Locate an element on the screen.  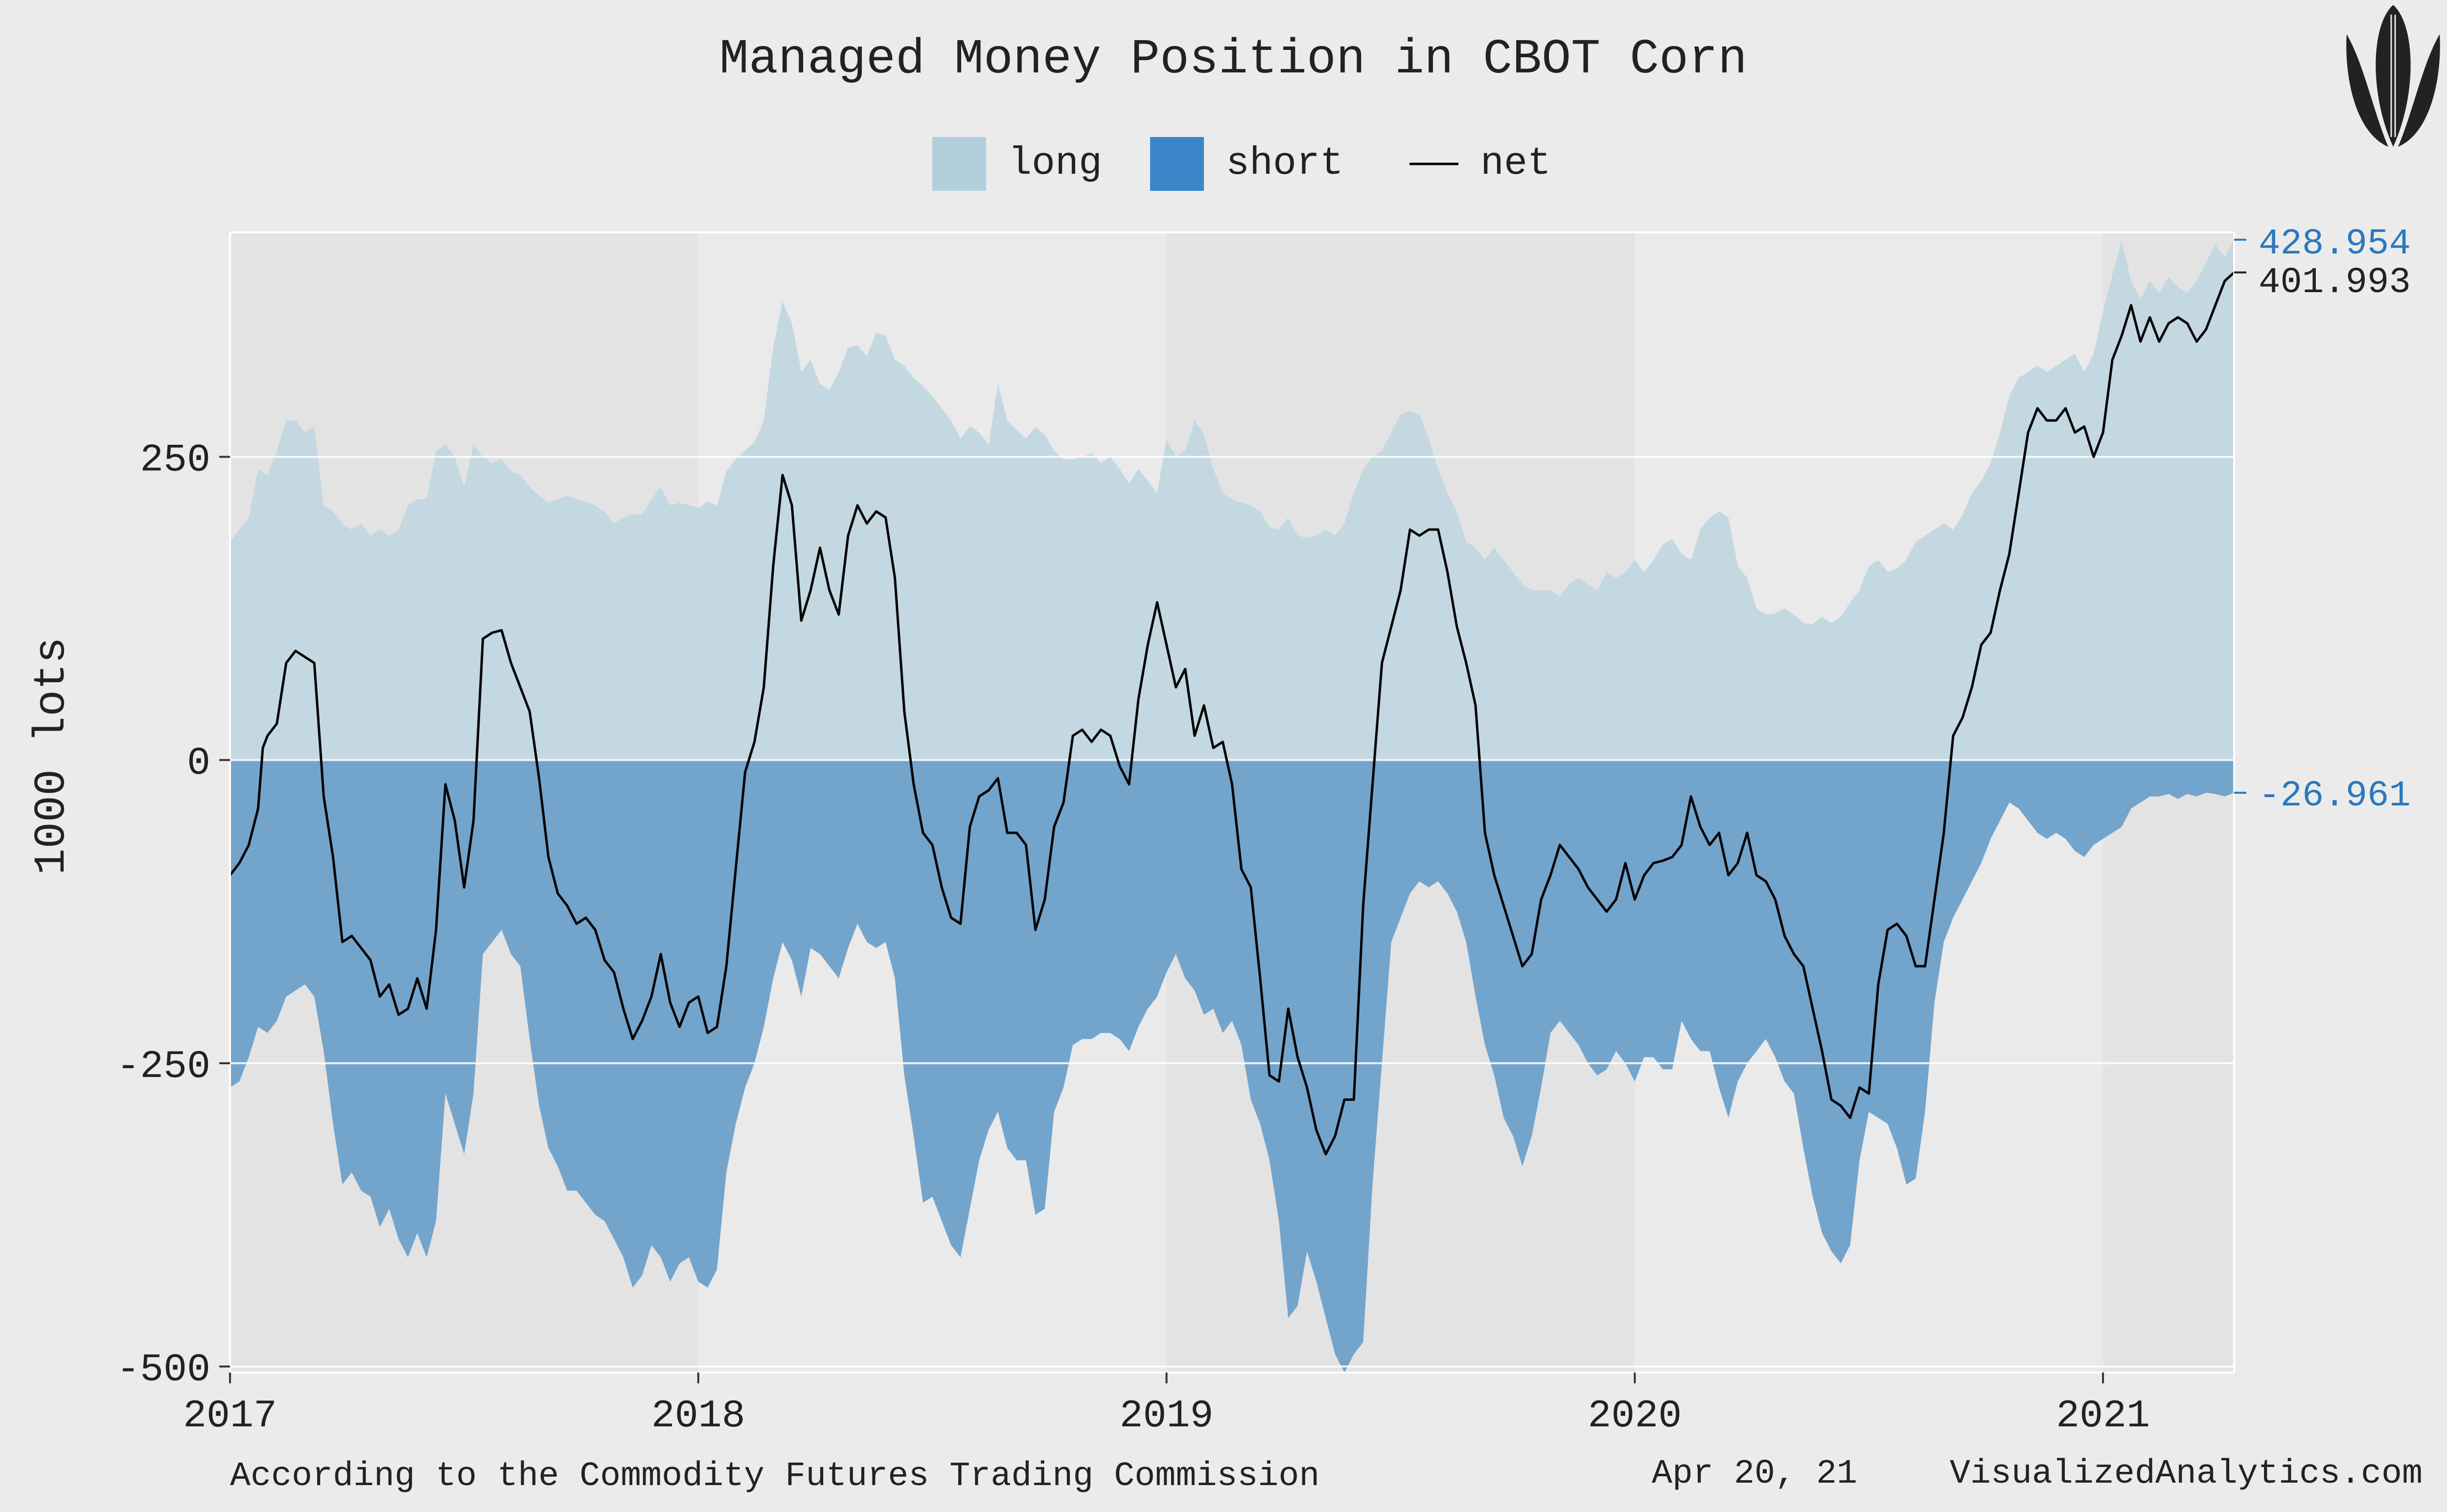
x-tick-label: 2017 is located at coordinates (230, 1416).